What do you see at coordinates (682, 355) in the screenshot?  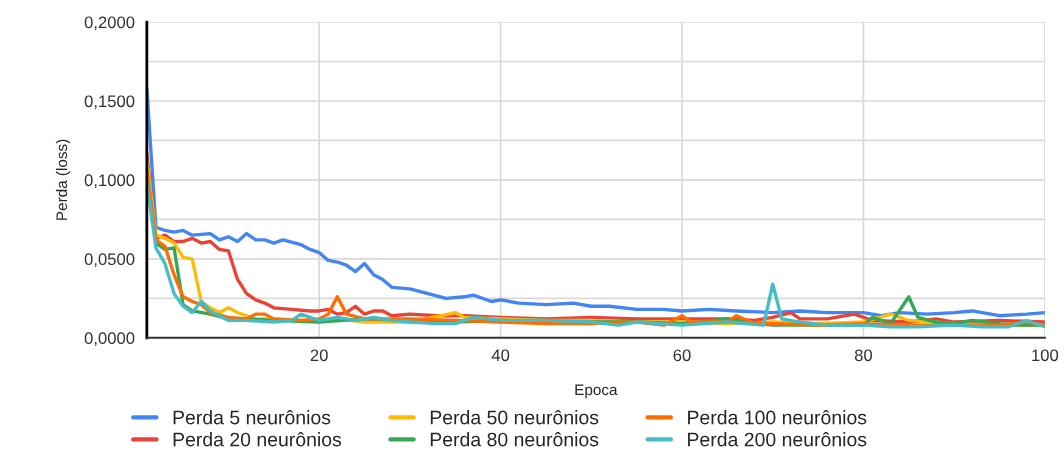 I see `x-tick-label: 60` at bounding box center [682, 355].